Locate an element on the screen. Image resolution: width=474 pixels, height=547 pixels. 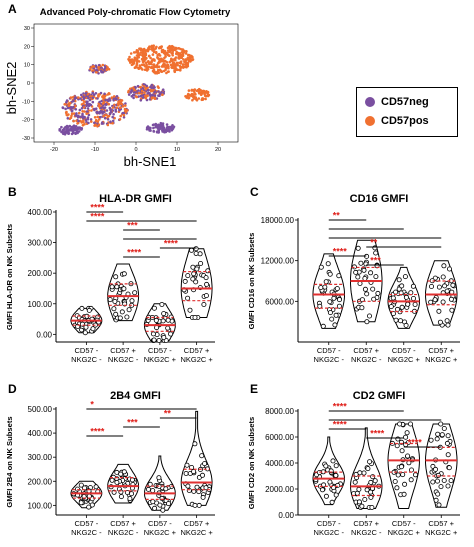
cd57pos-swatch is located at coordinates (370, 121).